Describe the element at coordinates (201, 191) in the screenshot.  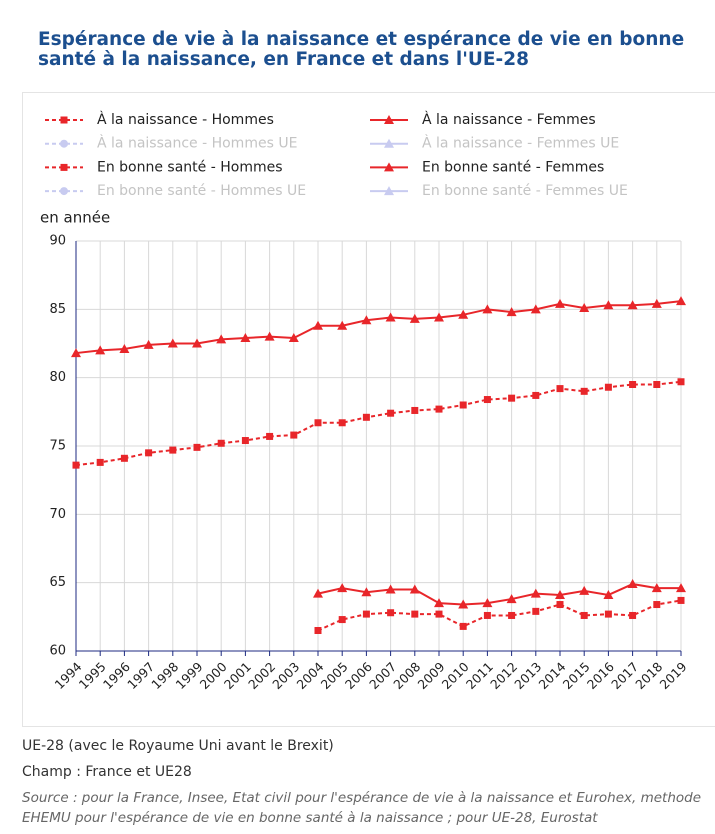
I see `legend-label: En bonne santé - Hommes UE` at that location.